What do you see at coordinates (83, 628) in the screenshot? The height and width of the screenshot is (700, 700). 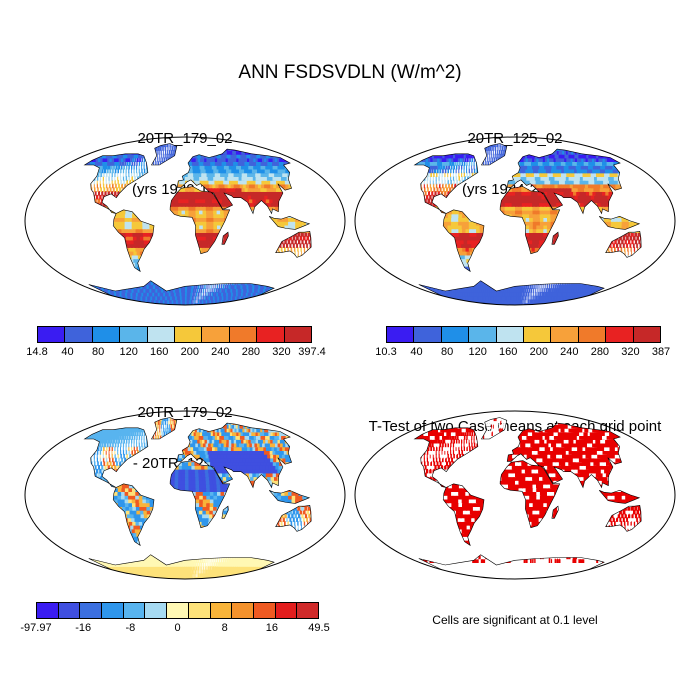 I see `colorbar-tick-label: -16` at bounding box center [83, 628].